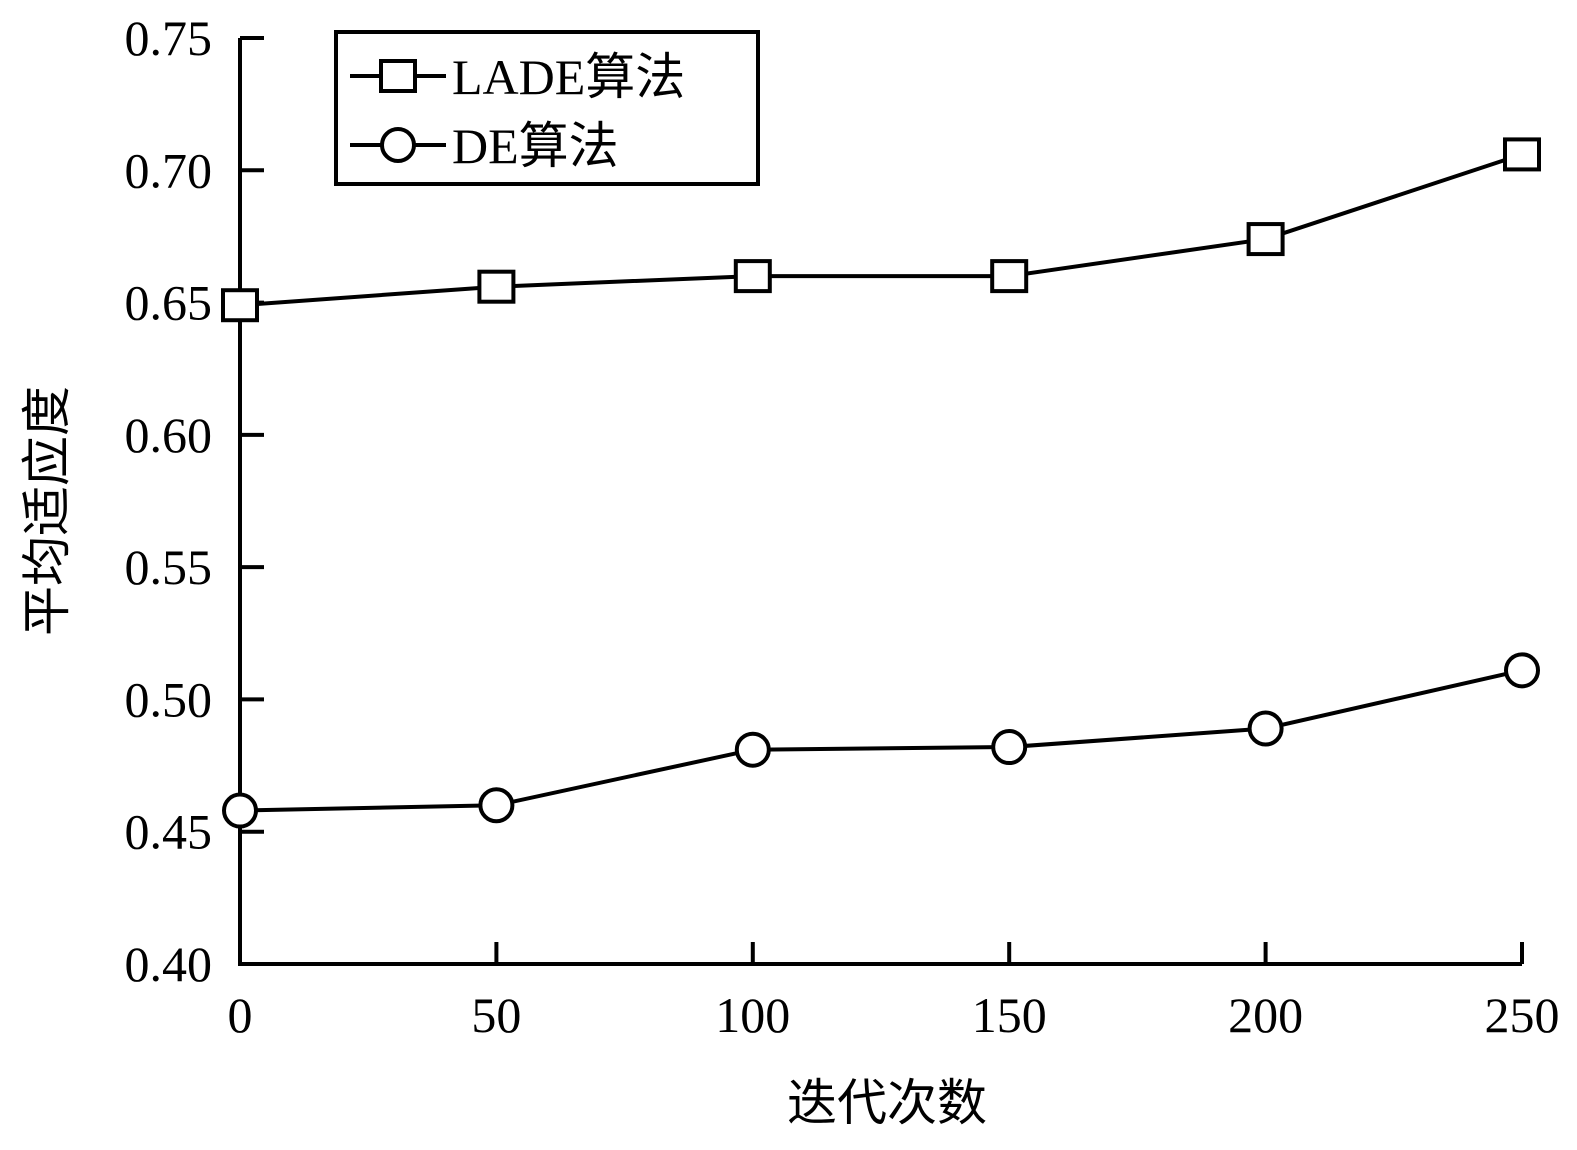 This screenshot has height=1150, width=1577. Describe the element at coordinates (1522, 1015) in the screenshot. I see `x-tick-label: 250` at that location.